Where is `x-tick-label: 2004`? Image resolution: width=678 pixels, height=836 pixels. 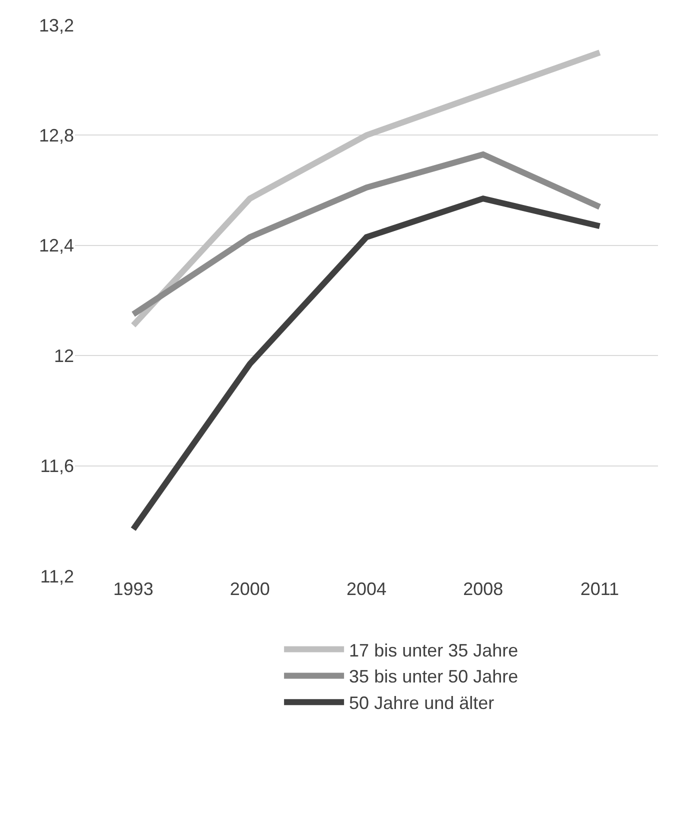
x-tick-label: 2004 is located at coordinates (366, 589).